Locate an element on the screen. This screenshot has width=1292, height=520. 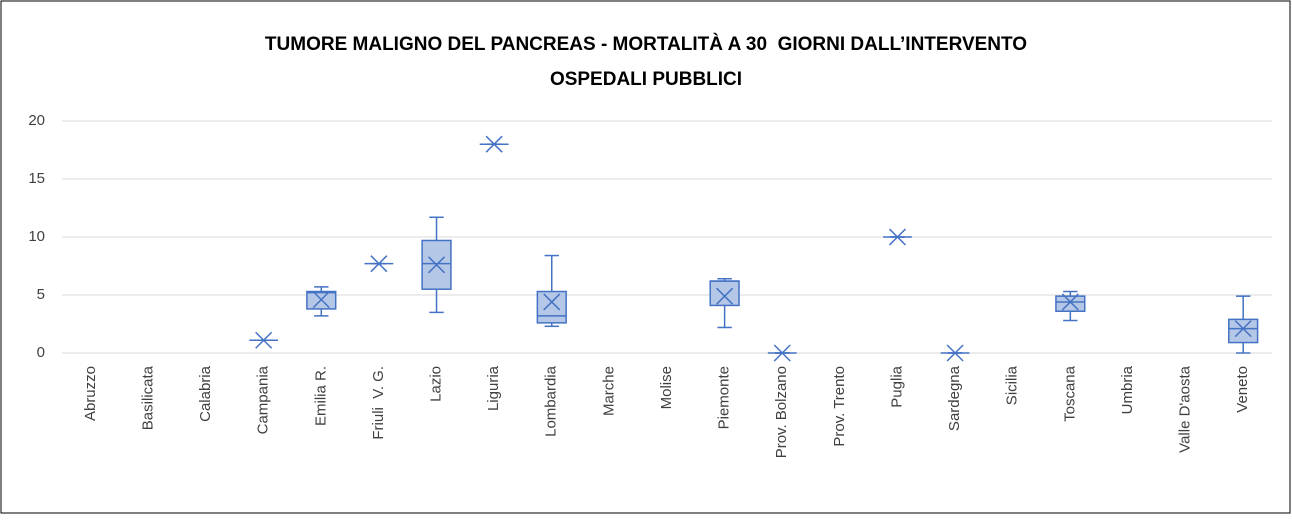
y-tick-label: 20 is located at coordinates (36, 120).